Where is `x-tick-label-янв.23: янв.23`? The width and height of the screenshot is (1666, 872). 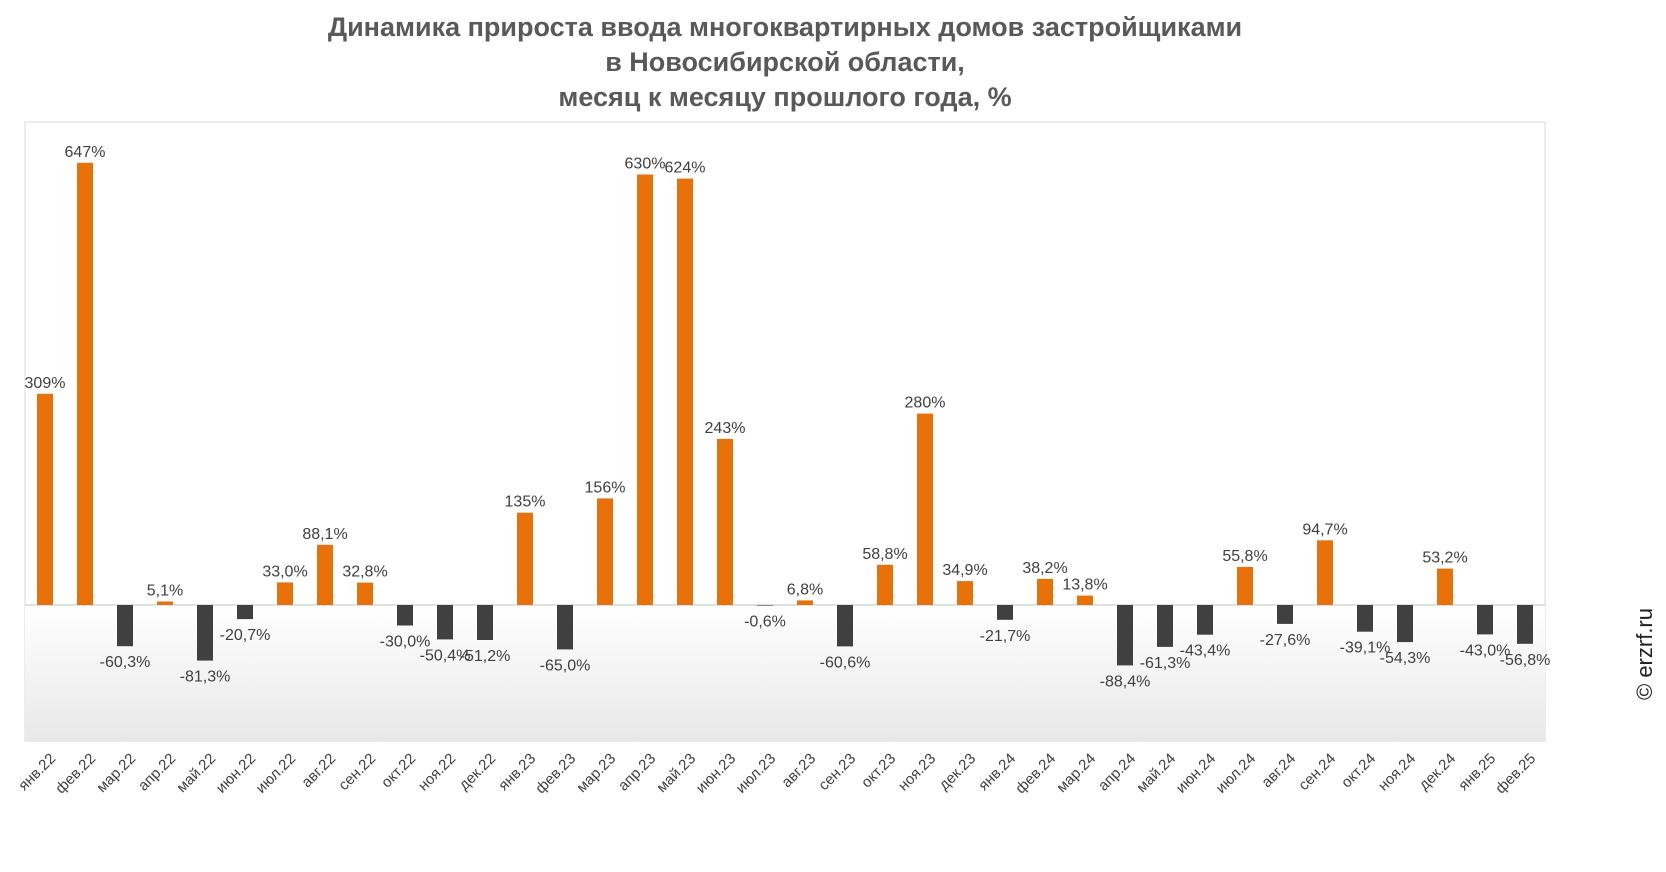 x-tick-label-янв.23: янв.23 is located at coordinates (517, 772).